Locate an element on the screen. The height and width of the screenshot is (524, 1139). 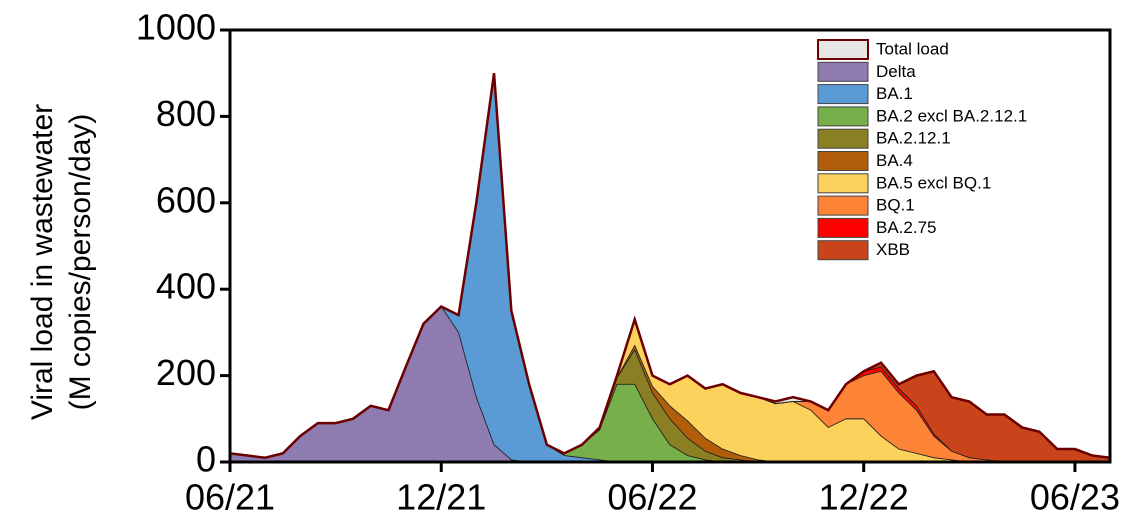
x-tick-label: 06/23 is located at coordinates (1075, 497).